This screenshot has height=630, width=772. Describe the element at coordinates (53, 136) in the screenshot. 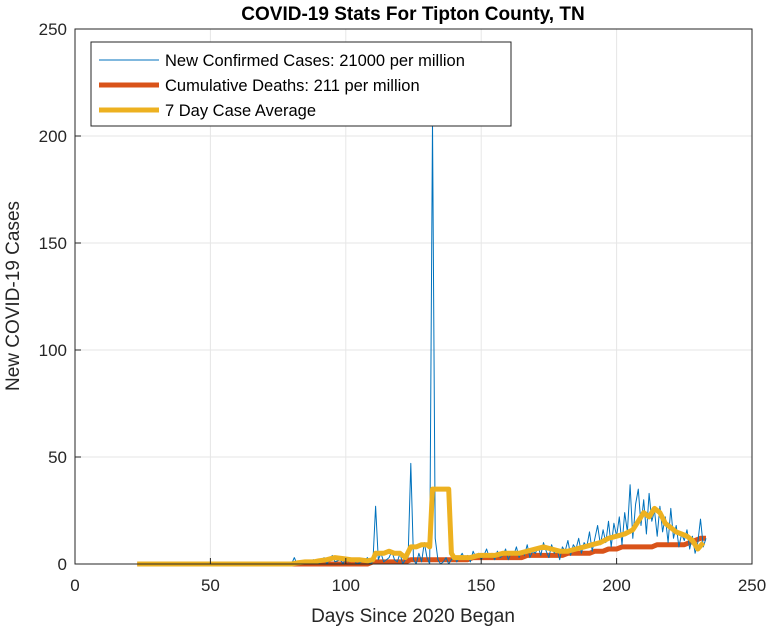

I see `y-tick-label: 200` at that location.